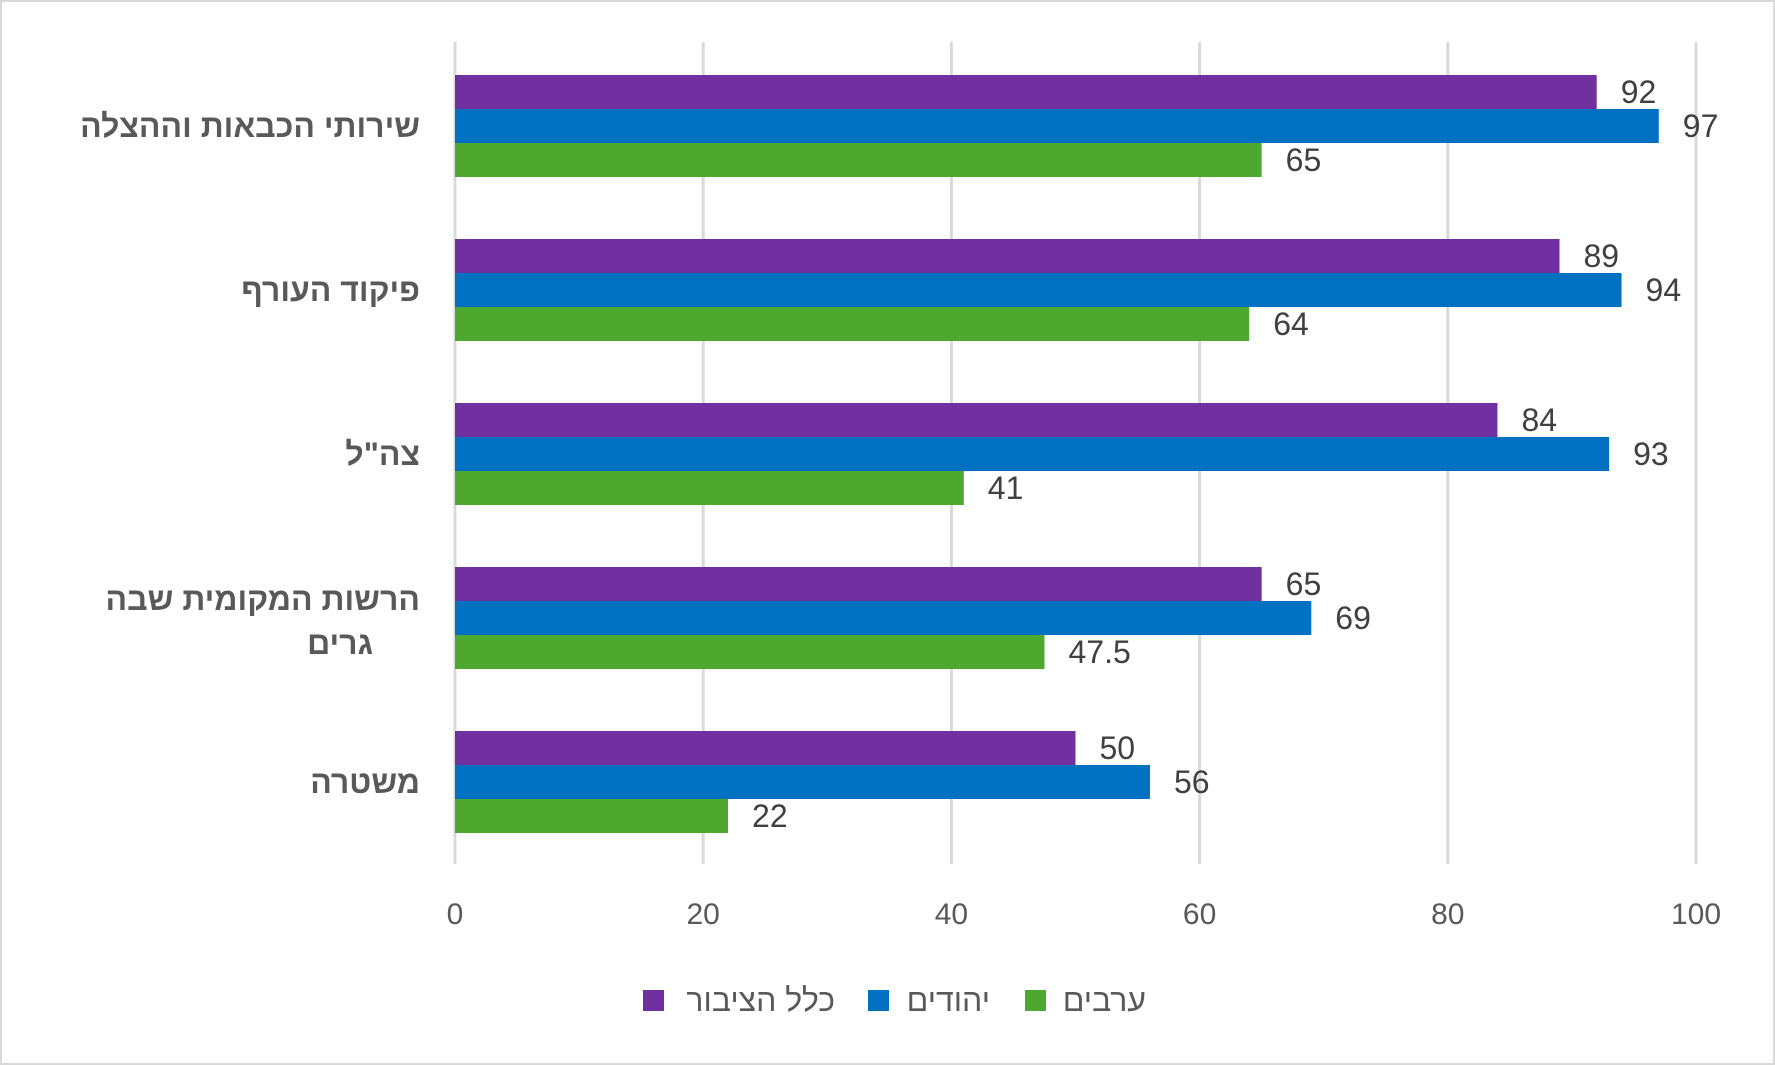  I want to click on data-label: 56, so click(1192, 782).